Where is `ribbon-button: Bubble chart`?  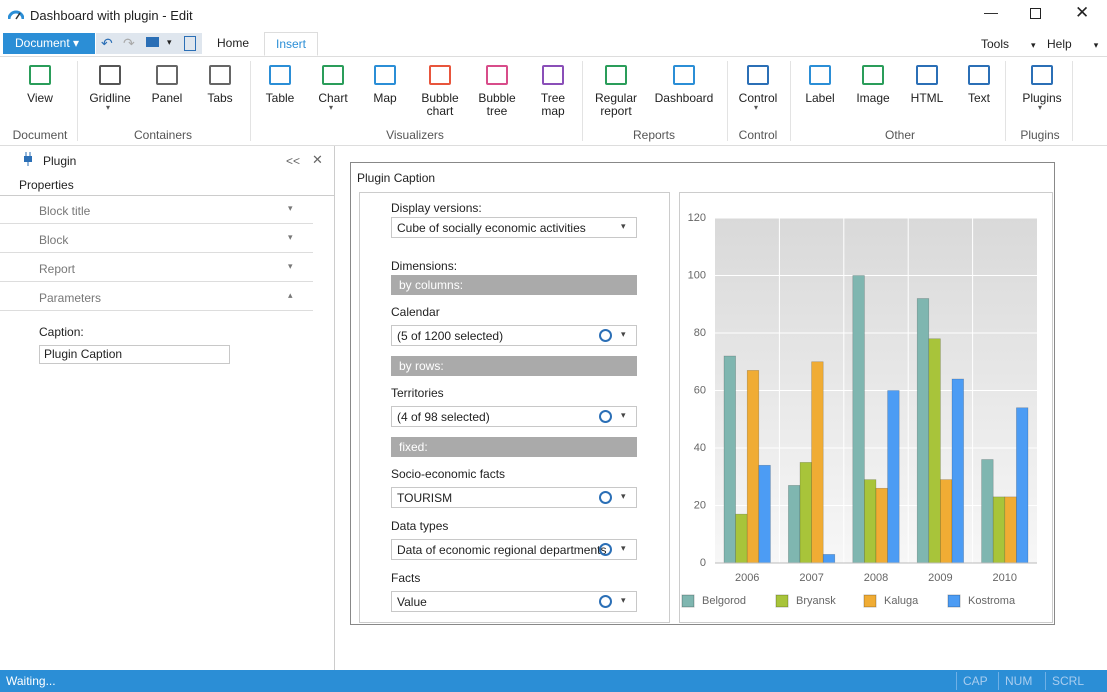
ribbon-button: Bubble chart is located at coordinates (440, 104).